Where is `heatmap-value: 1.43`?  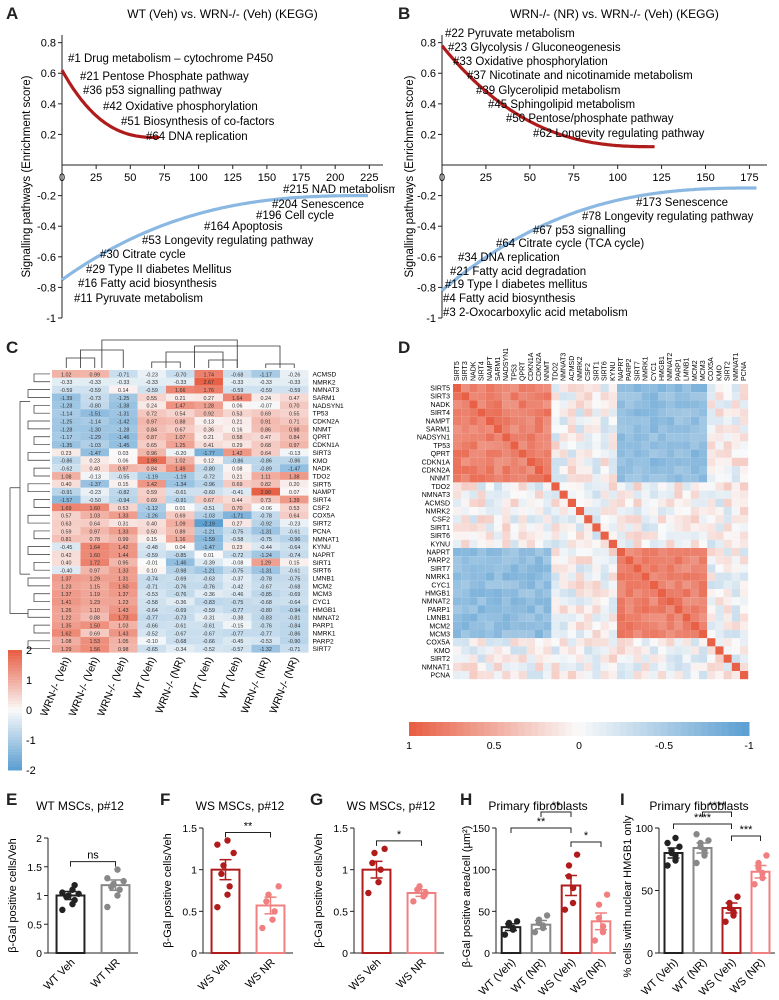 heatmap-value: 1.43 is located at coordinates (123, 634).